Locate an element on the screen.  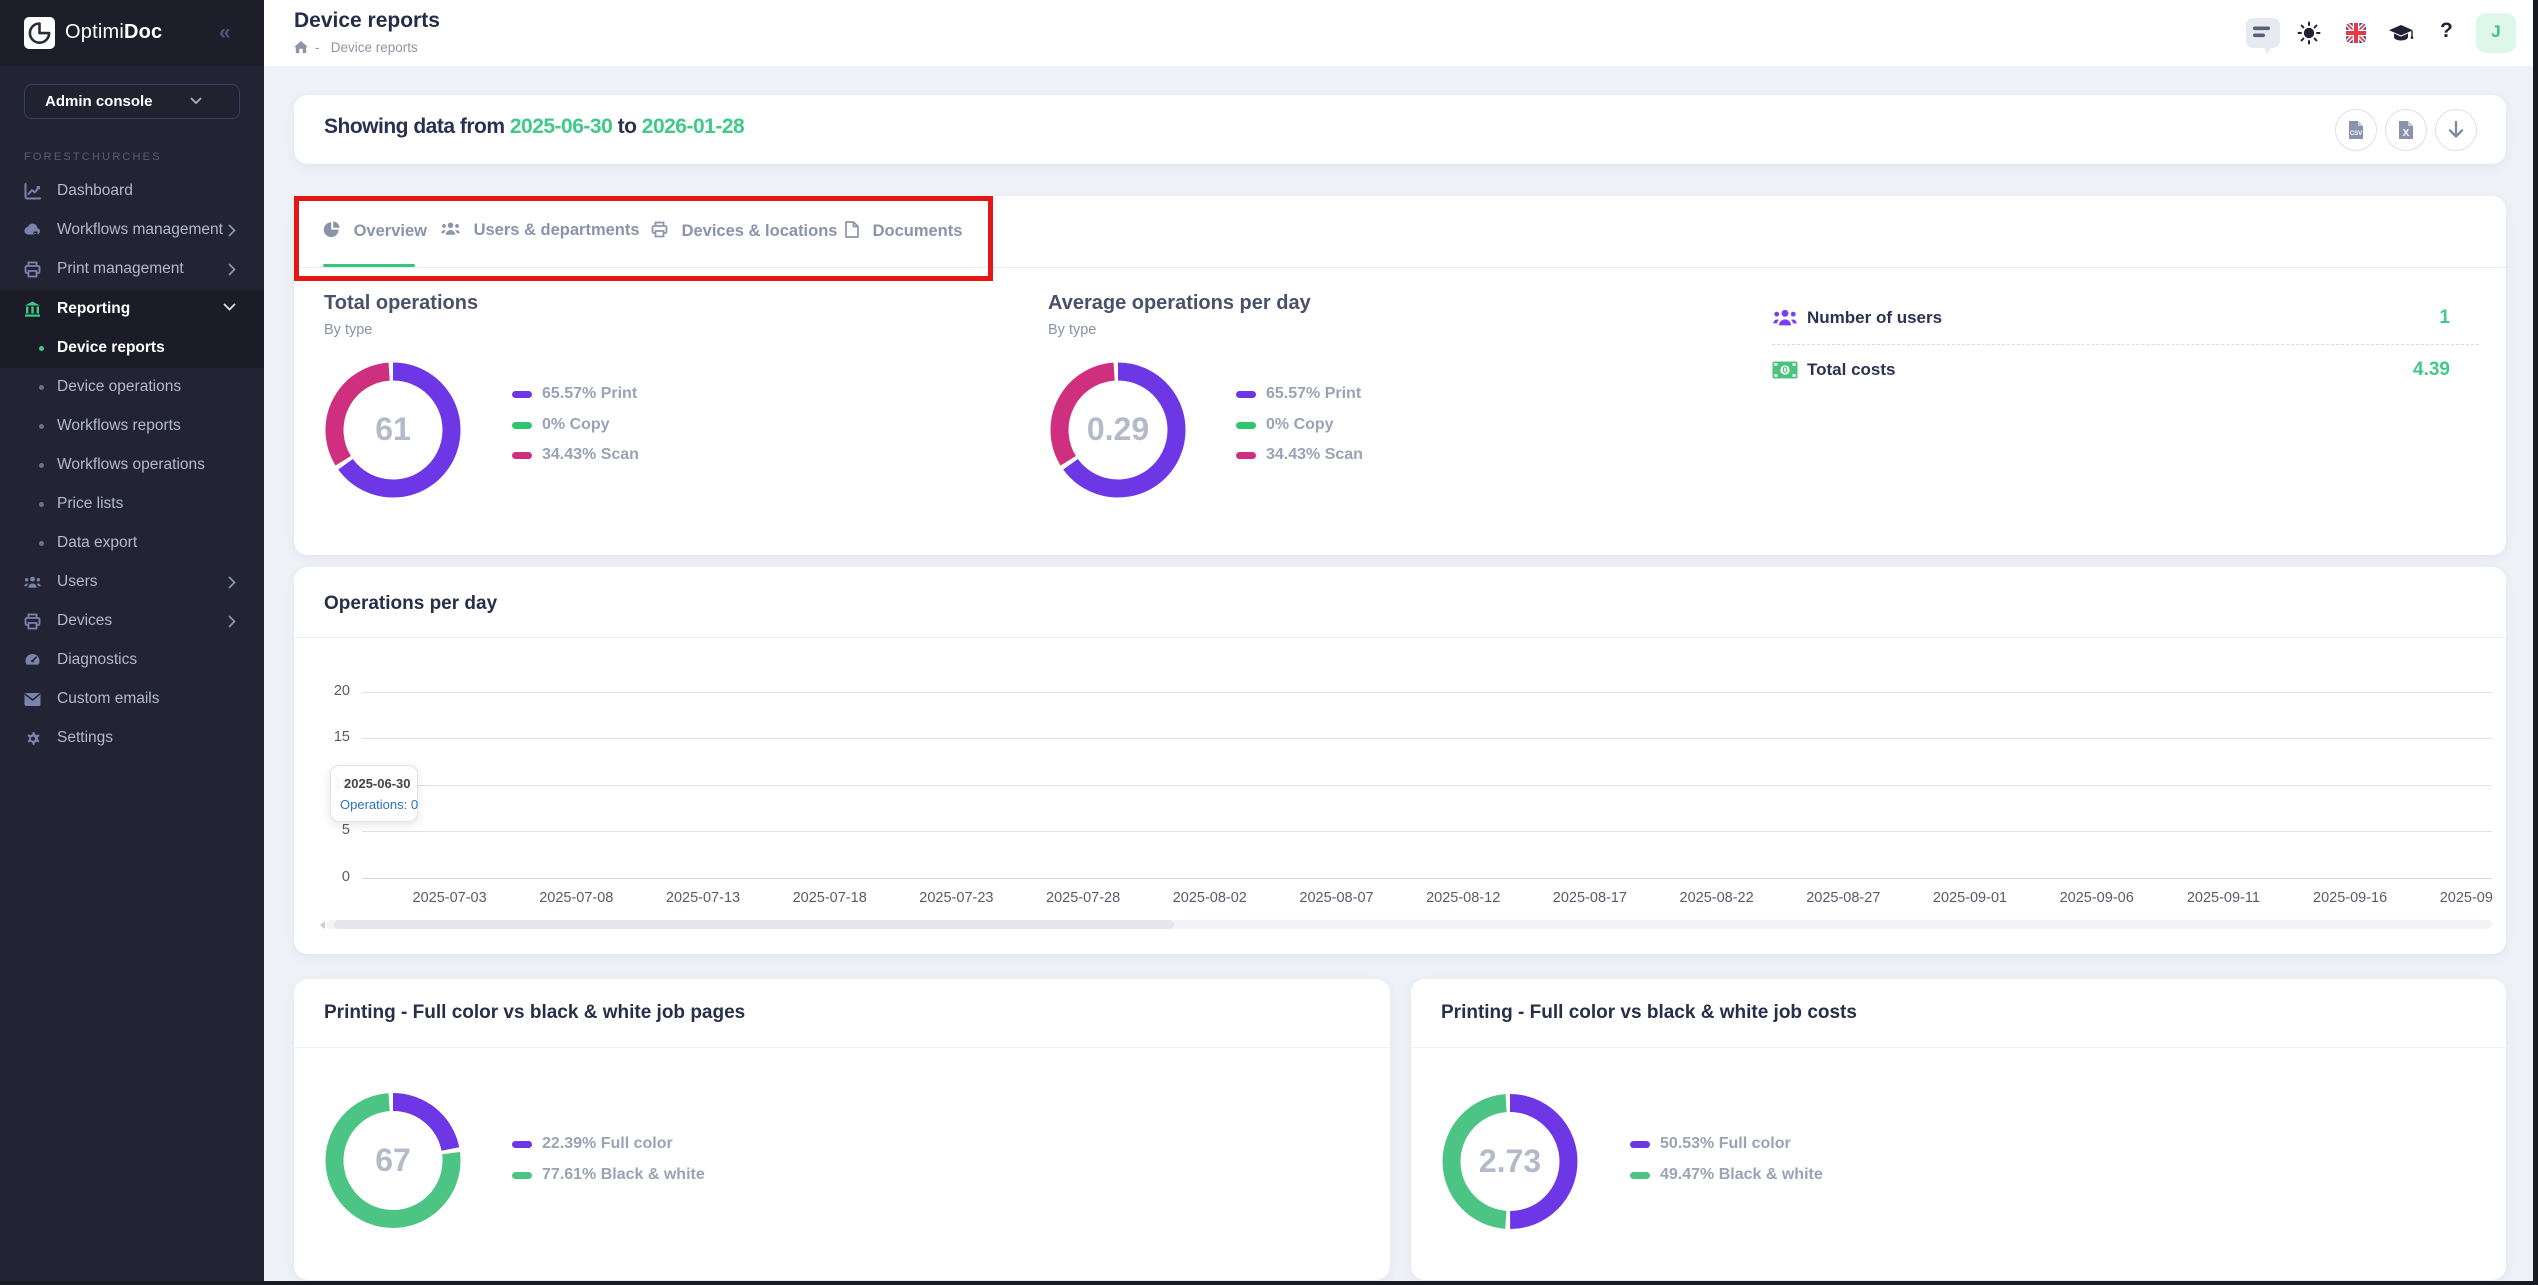
svg-text: 0 is located at coordinates (1784, 370).